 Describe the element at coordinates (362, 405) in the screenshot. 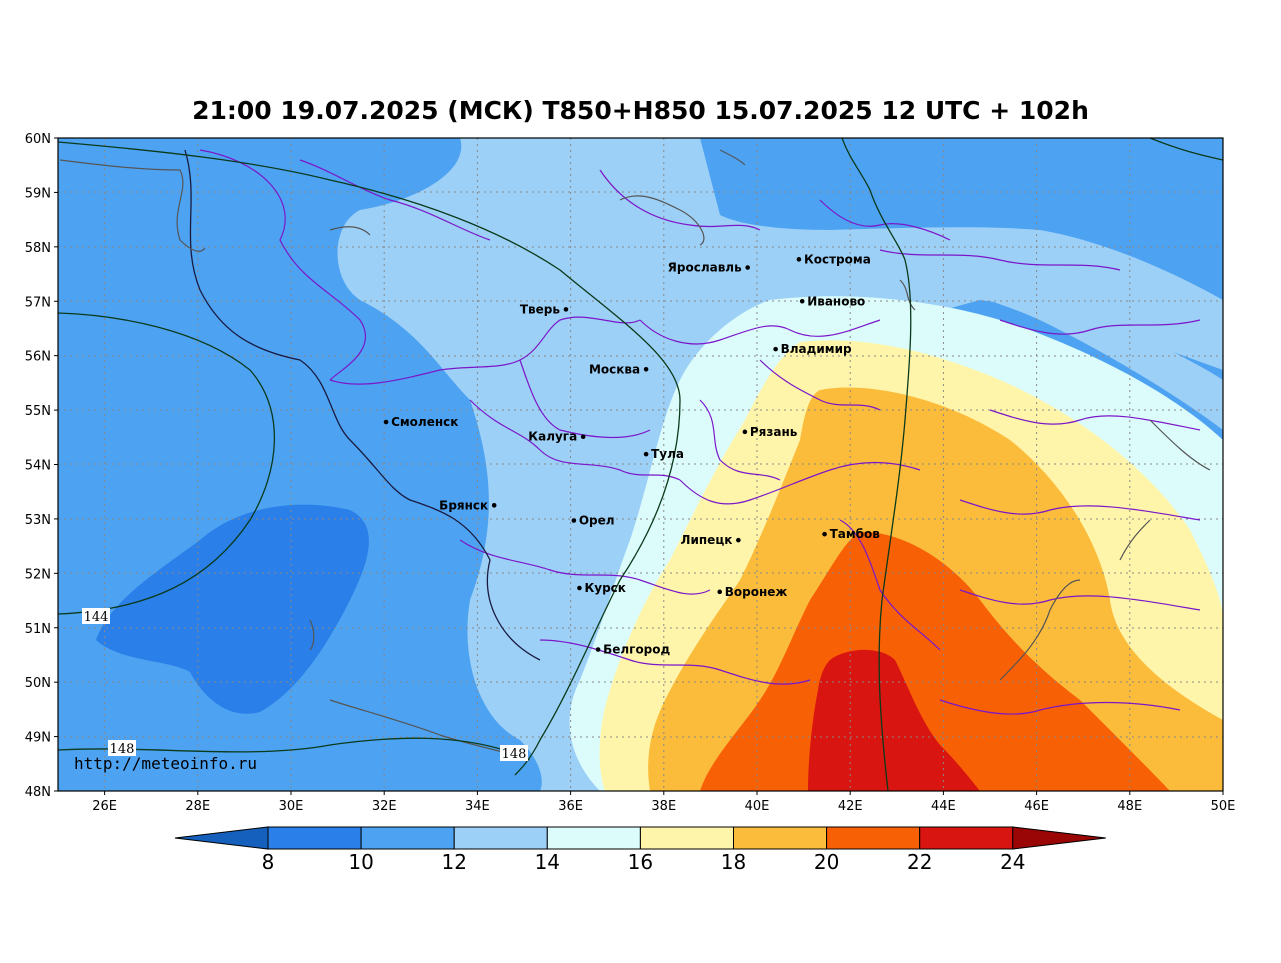

I see `country-border` at that location.